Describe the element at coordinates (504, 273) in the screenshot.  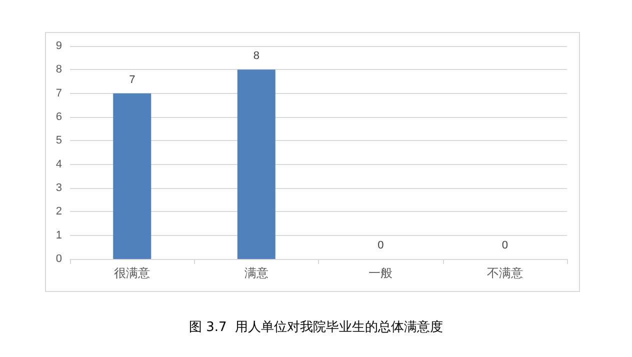
I see `x-tick-label: 不满意` at that location.